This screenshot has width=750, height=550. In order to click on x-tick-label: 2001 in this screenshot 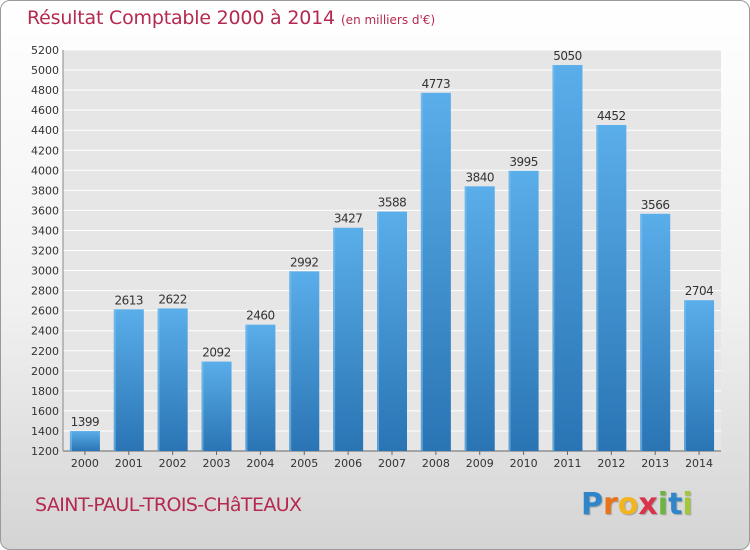, I will do `click(129, 463)`.